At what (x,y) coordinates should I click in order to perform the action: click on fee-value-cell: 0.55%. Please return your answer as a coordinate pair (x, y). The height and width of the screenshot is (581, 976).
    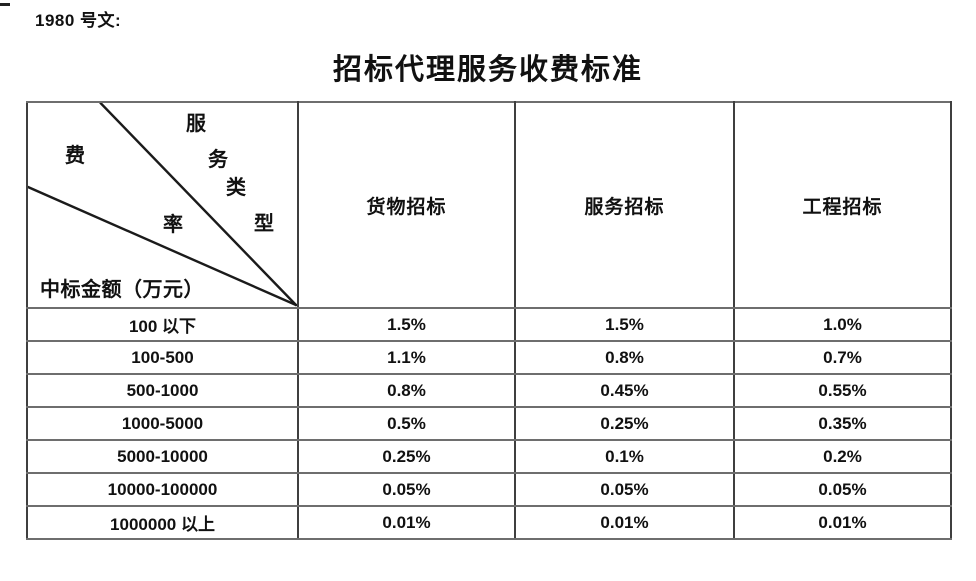
    Looking at the image, I should click on (842, 390).